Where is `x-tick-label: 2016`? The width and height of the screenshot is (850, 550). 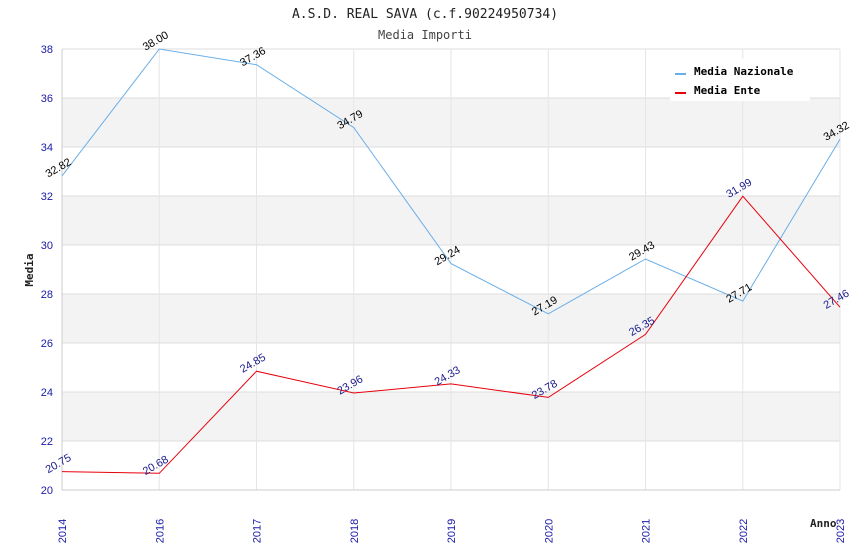 x-tick-label: 2016 is located at coordinates (160, 531).